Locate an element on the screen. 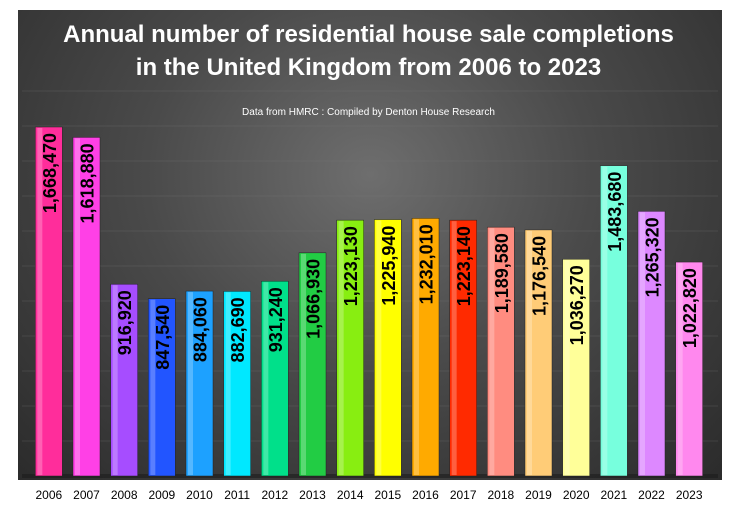 The height and width of the screenshot is (512, 737). x-tick-label-2006: 2006 is located at coordinates (48, 495).